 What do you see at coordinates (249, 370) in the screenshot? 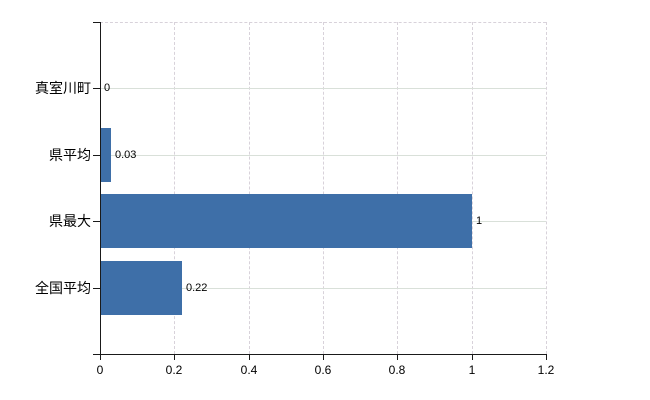
I see `x-axis-tick-label: 0.4` at bounding box center [249, 370].